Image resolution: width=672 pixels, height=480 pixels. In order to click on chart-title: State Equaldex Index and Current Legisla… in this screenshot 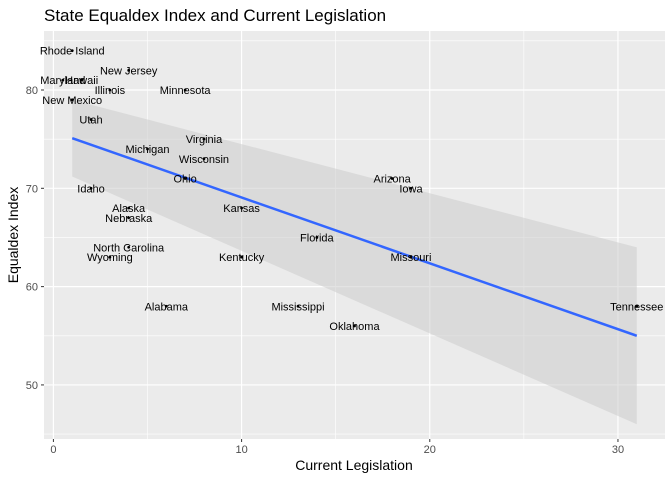, I will do `click(215, 15)`.